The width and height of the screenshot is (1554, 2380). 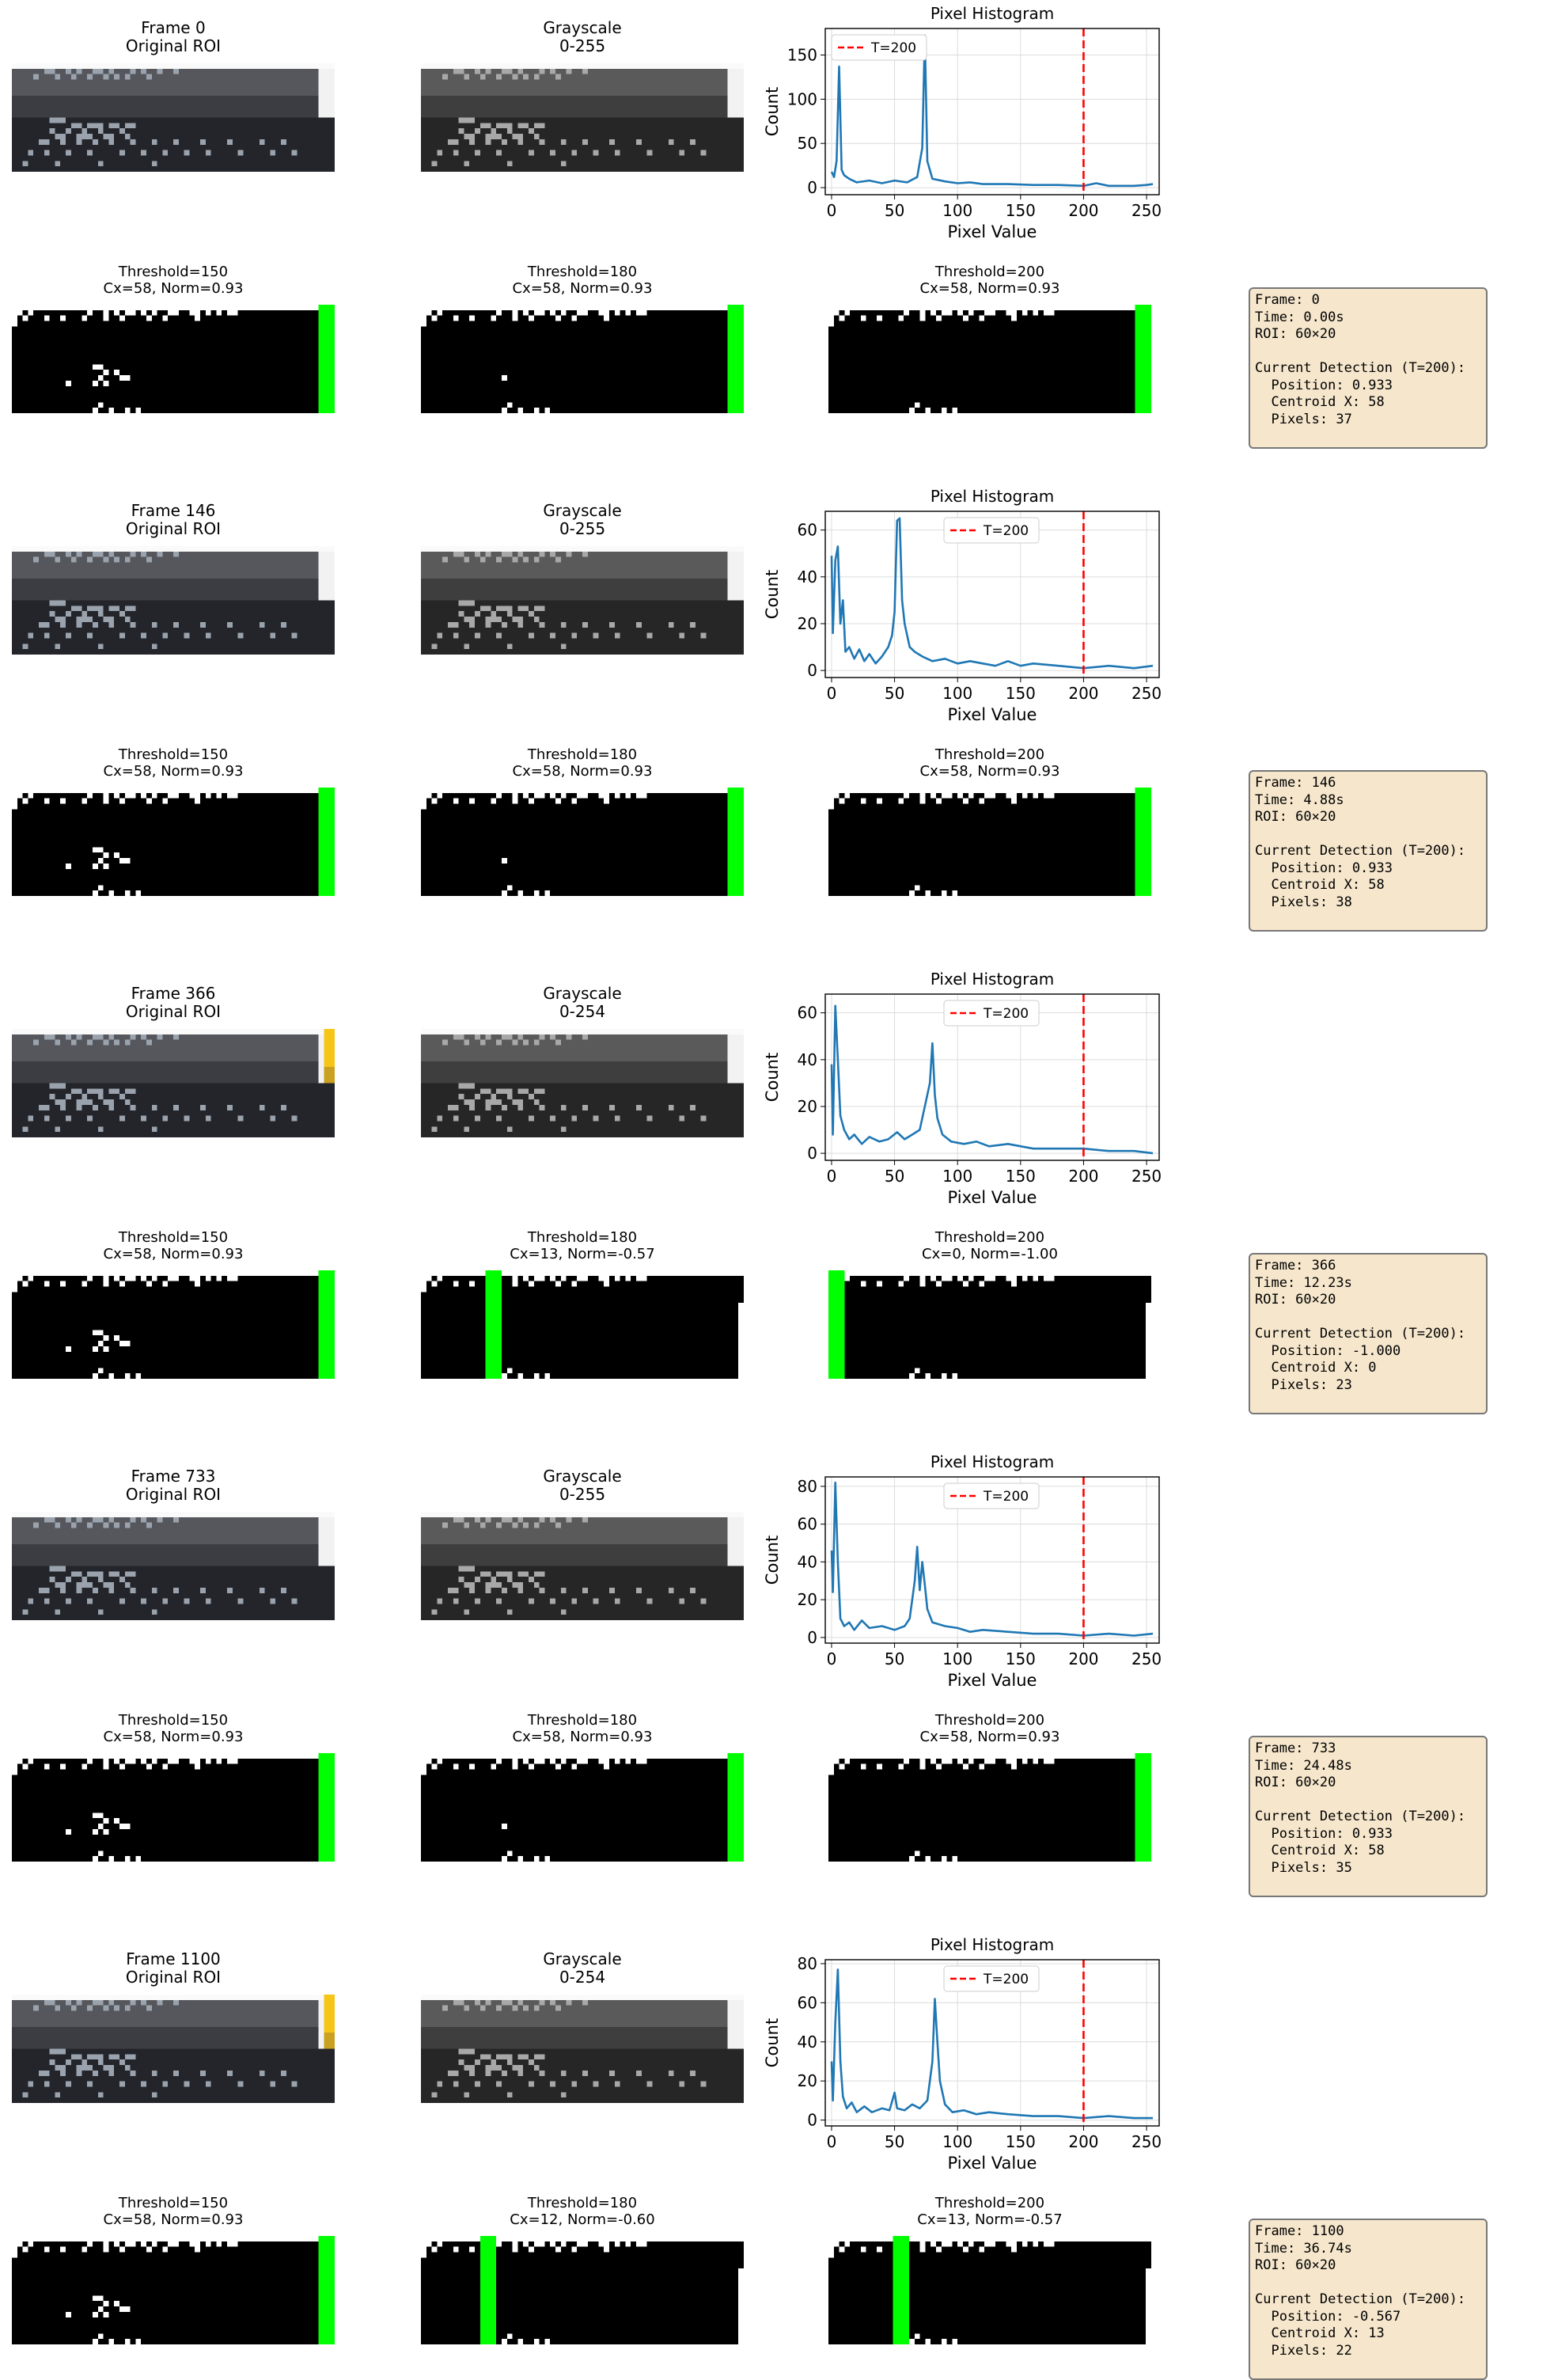 What do you see at coordinates (173, 1968) in the screenshot?
I see `roi-title: Frame 1100 Original ROI` at bounding box center [173, 1968].